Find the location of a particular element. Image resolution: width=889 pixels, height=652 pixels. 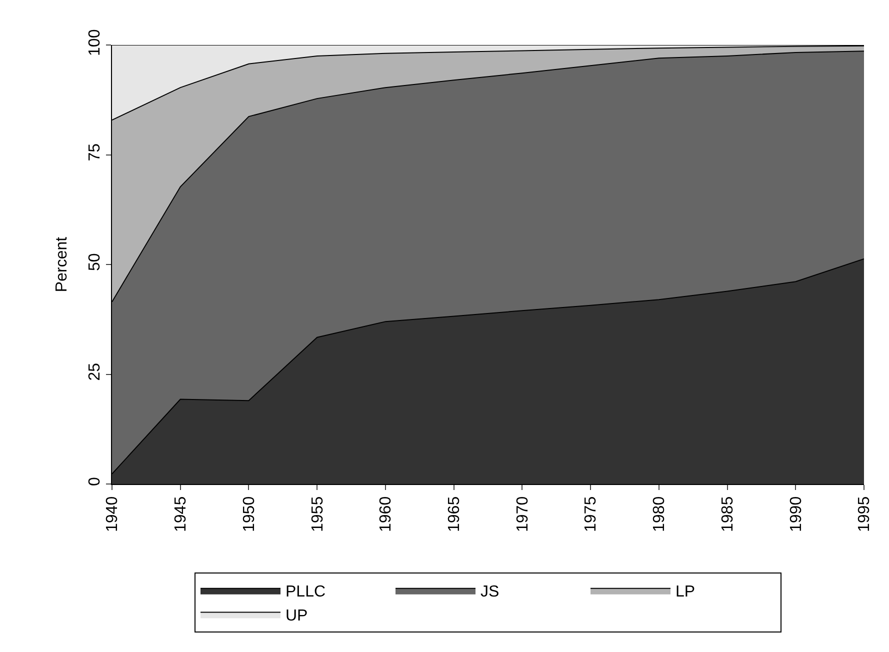

legend-label: JS is located at coordinates (490, 592).